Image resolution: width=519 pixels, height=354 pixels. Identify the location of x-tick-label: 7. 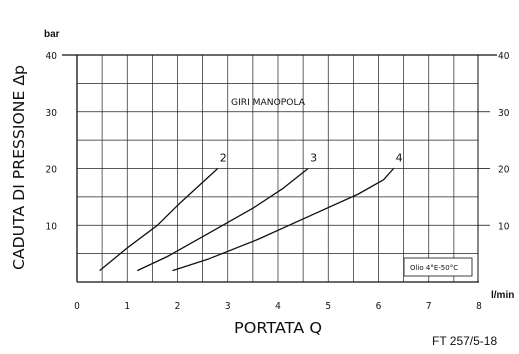
(429, 306).